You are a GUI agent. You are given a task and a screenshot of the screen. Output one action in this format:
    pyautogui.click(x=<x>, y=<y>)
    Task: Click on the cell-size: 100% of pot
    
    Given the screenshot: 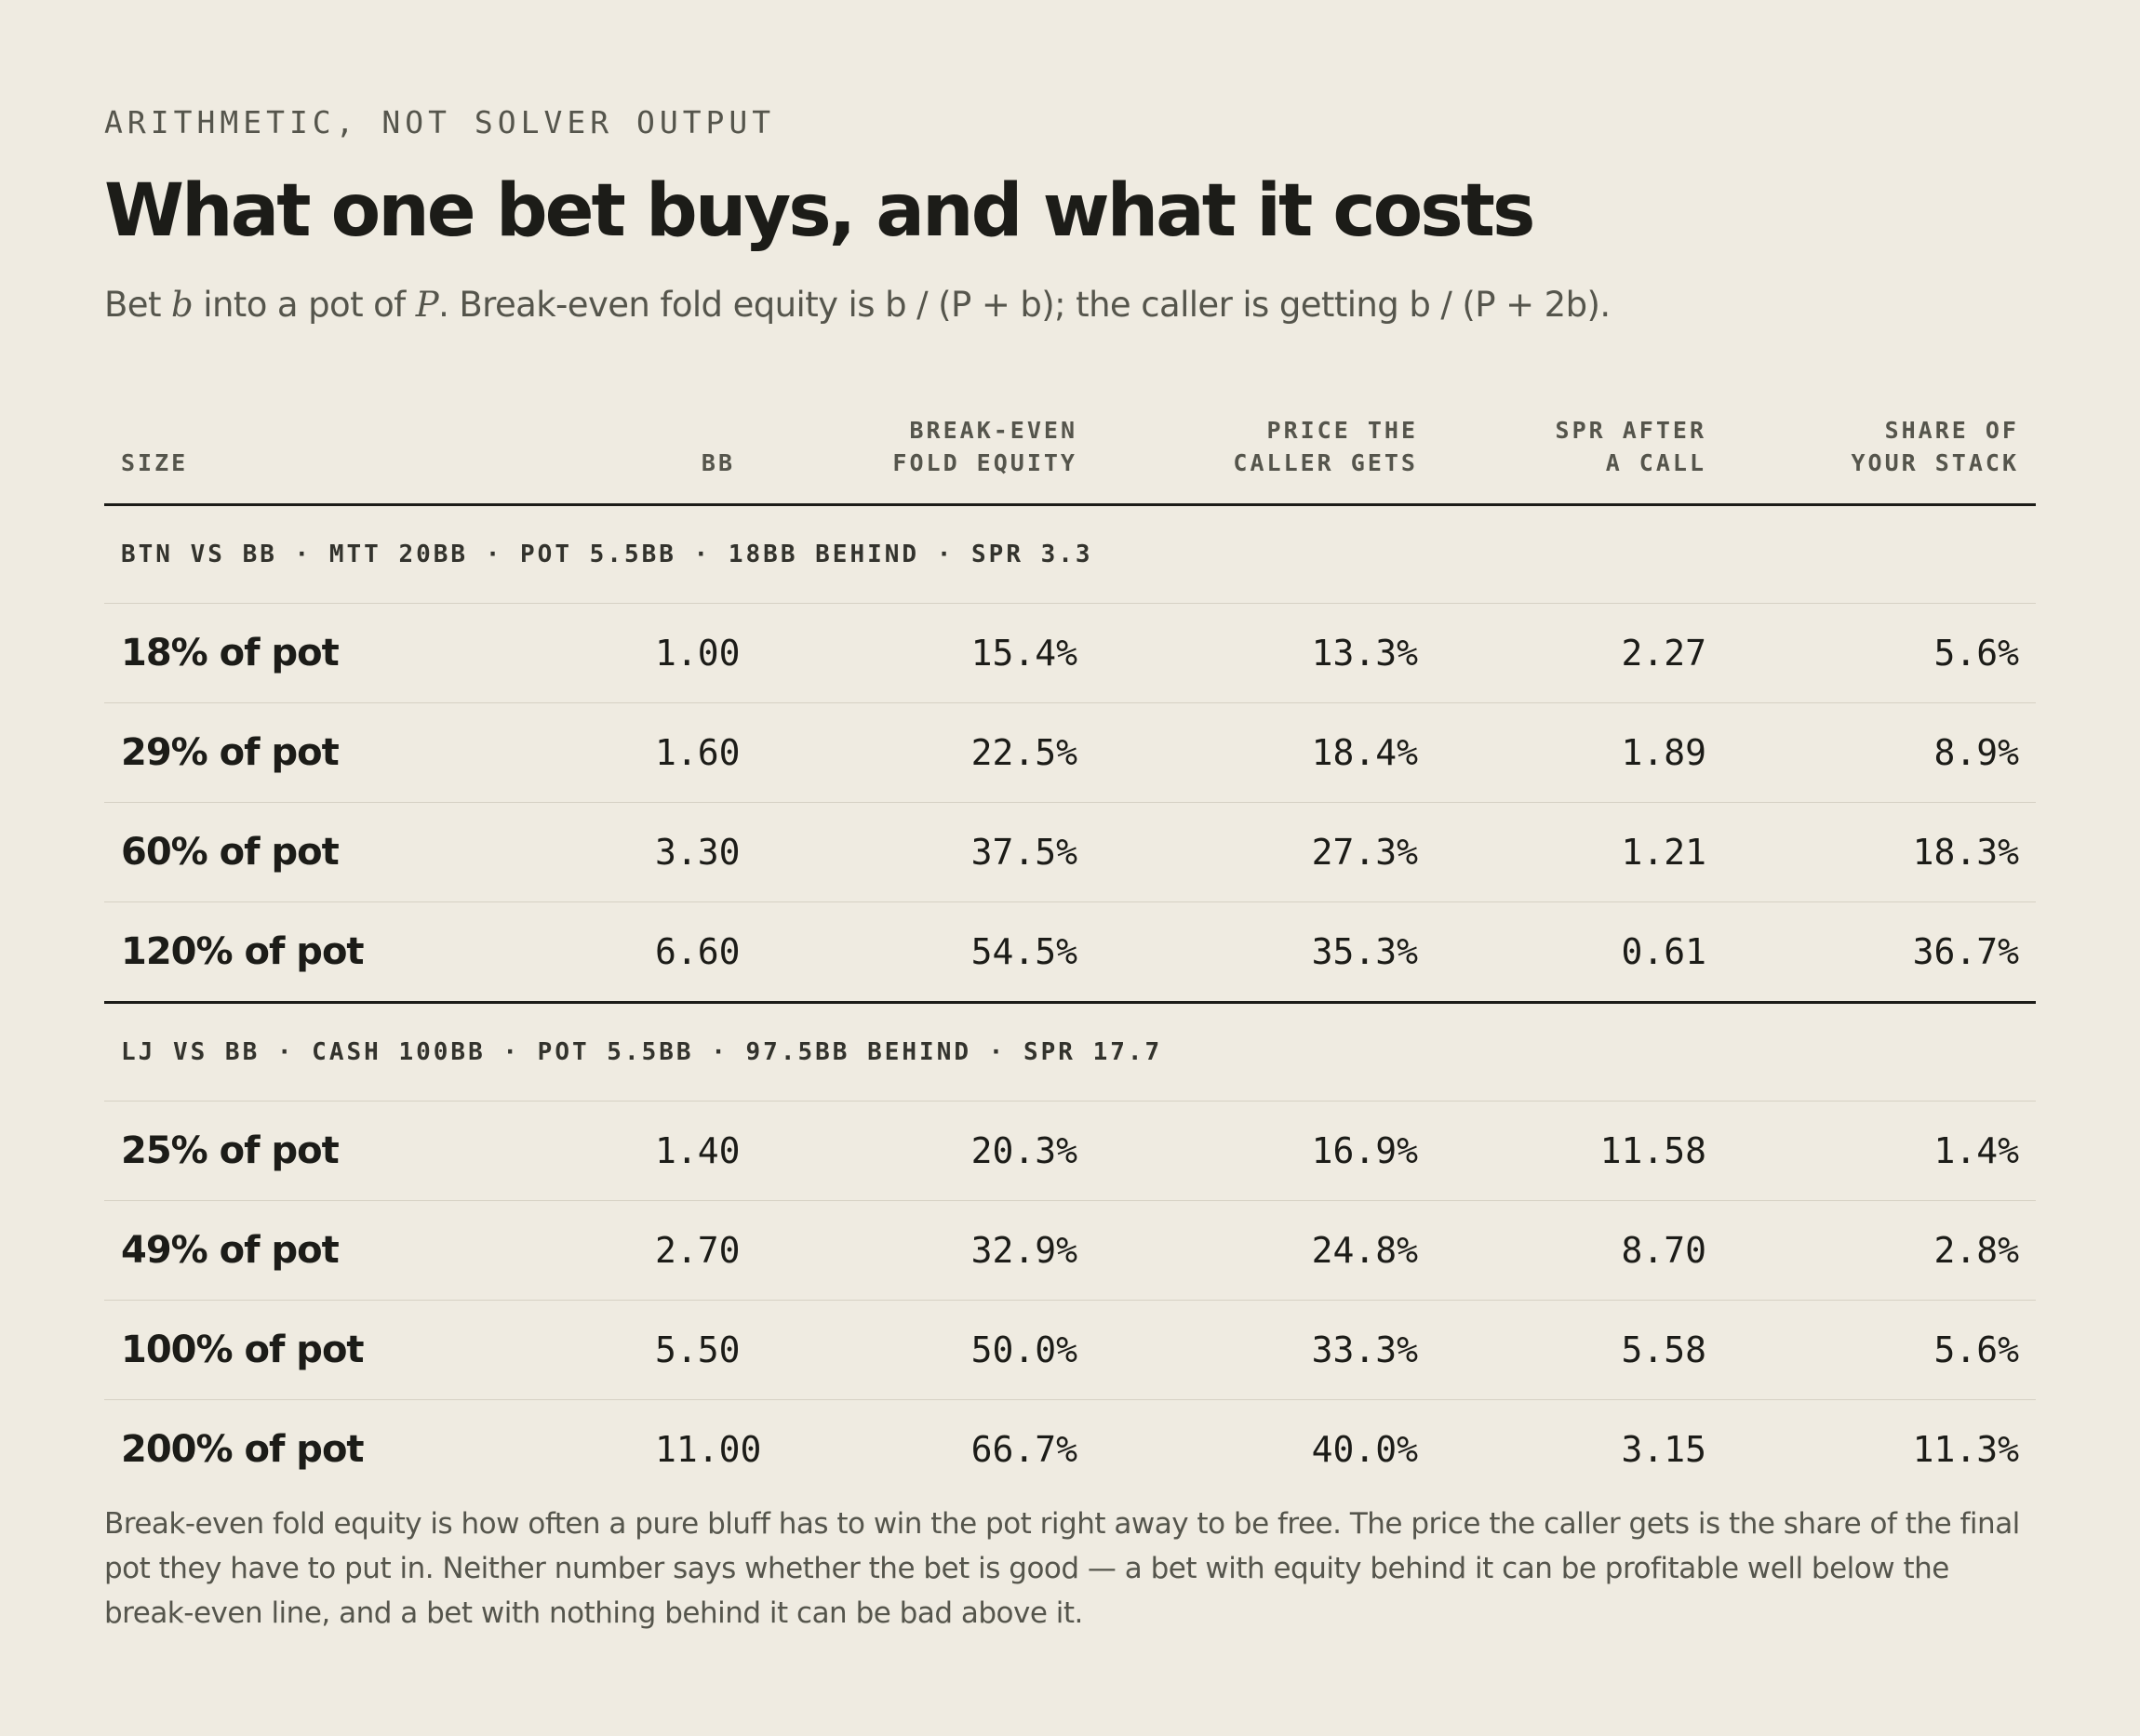 What is the action you would take?
    pyautogui.click(x=379, y=1350)
    